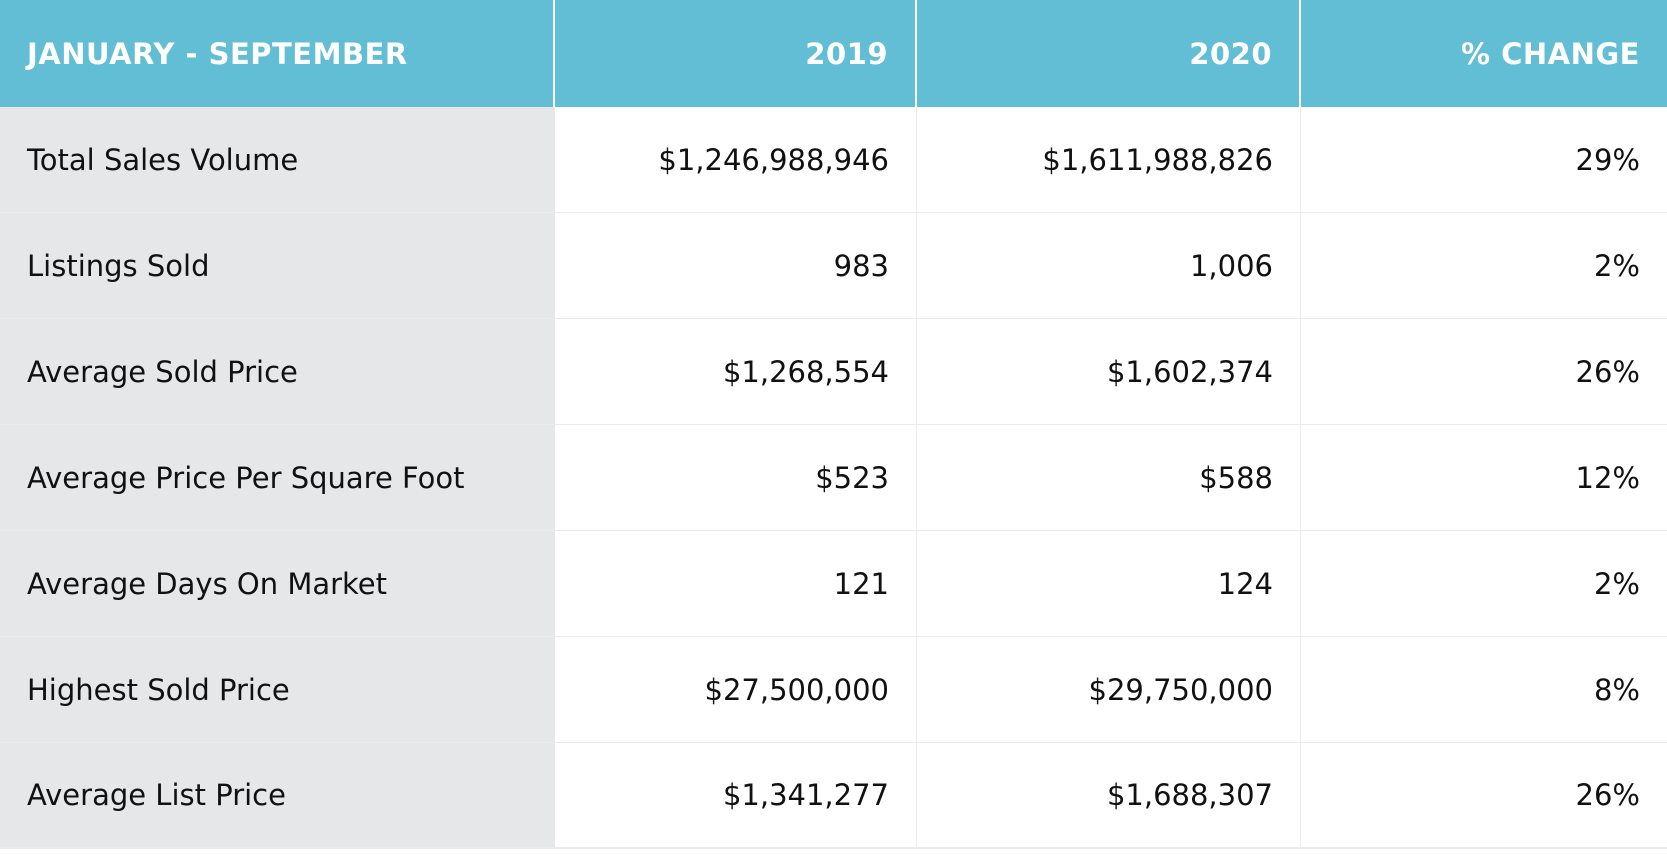  I want to click on value-2020: $29,750,000, so click(1109, 689).